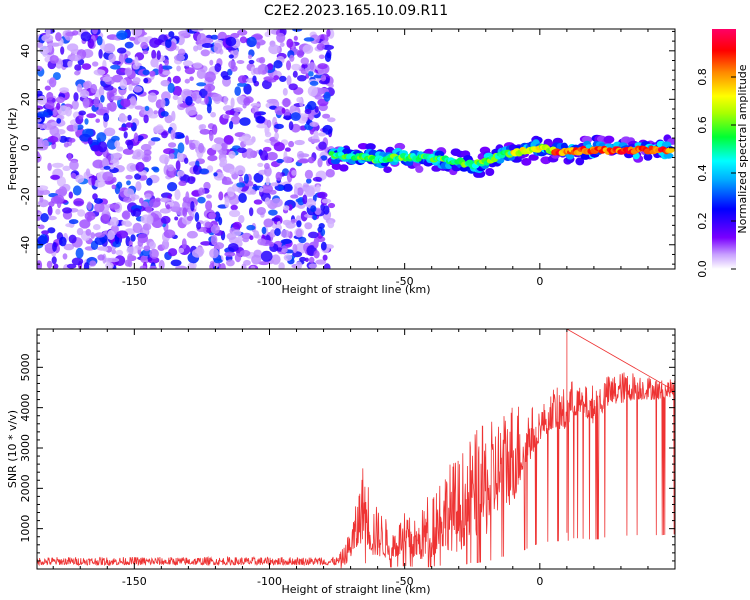  I want to click on colorbar-tick-label: 0.6, so click(702, 125).